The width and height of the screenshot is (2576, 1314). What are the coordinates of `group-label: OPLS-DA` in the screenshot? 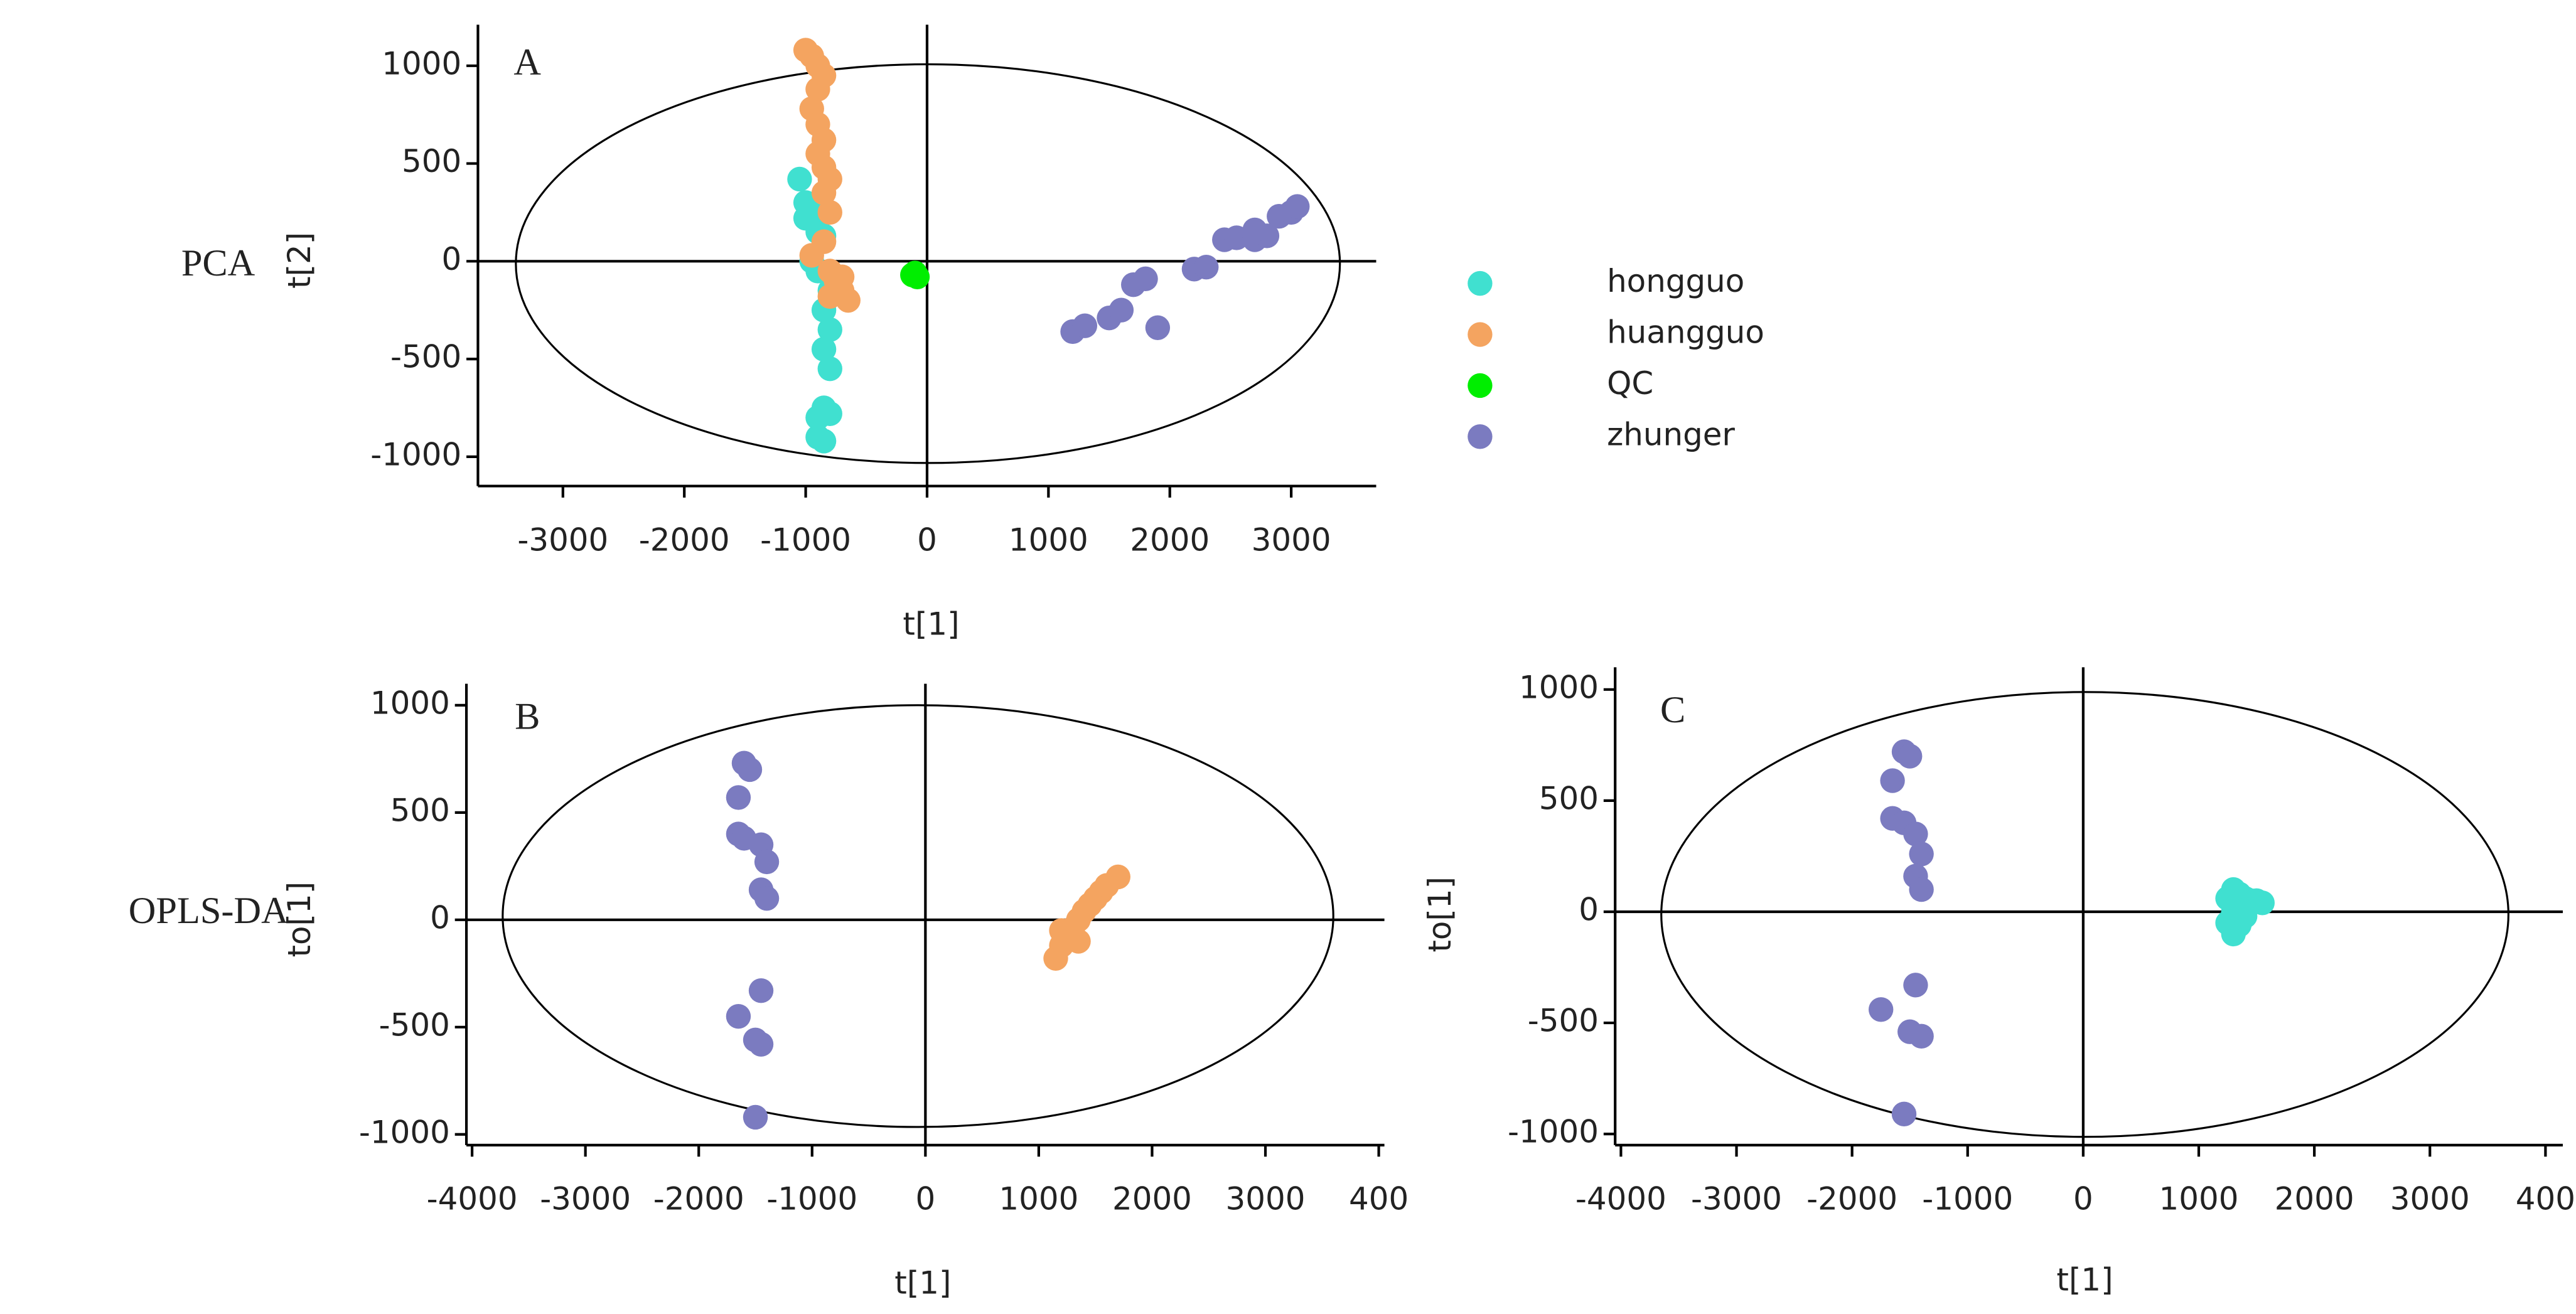 It's located at (209, 911).